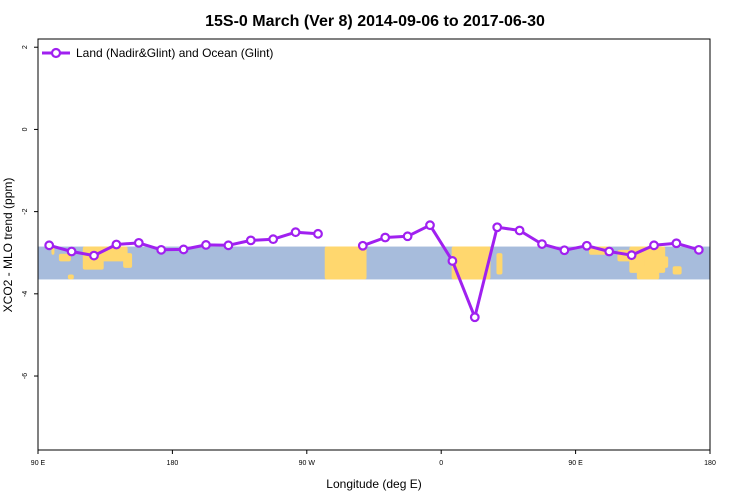 The height and width of the screenshot is (500, 750). What do you see at coordinates (8, 245) in the screenshot?
I see `y-axis-title: XCO2 - MLO trend (ppm)` at bounding box center [8, 245].